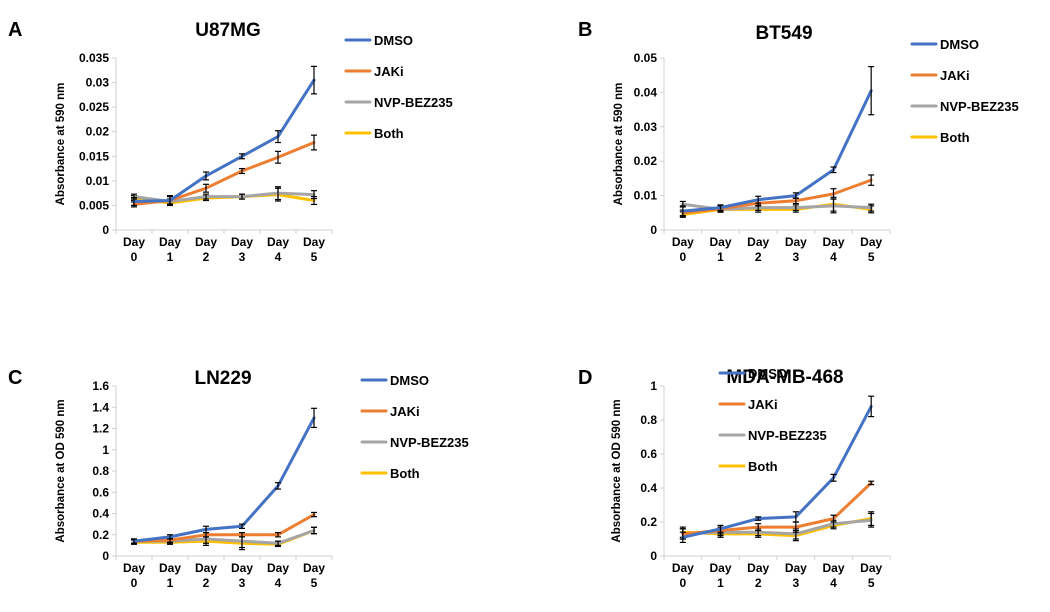 The width and height of the screenshot is (1050, 612). What do you see at coordinates (94, 205) in the screenshot?
I see `y-tick-label: 0.005` at bounding box center [94, 205].